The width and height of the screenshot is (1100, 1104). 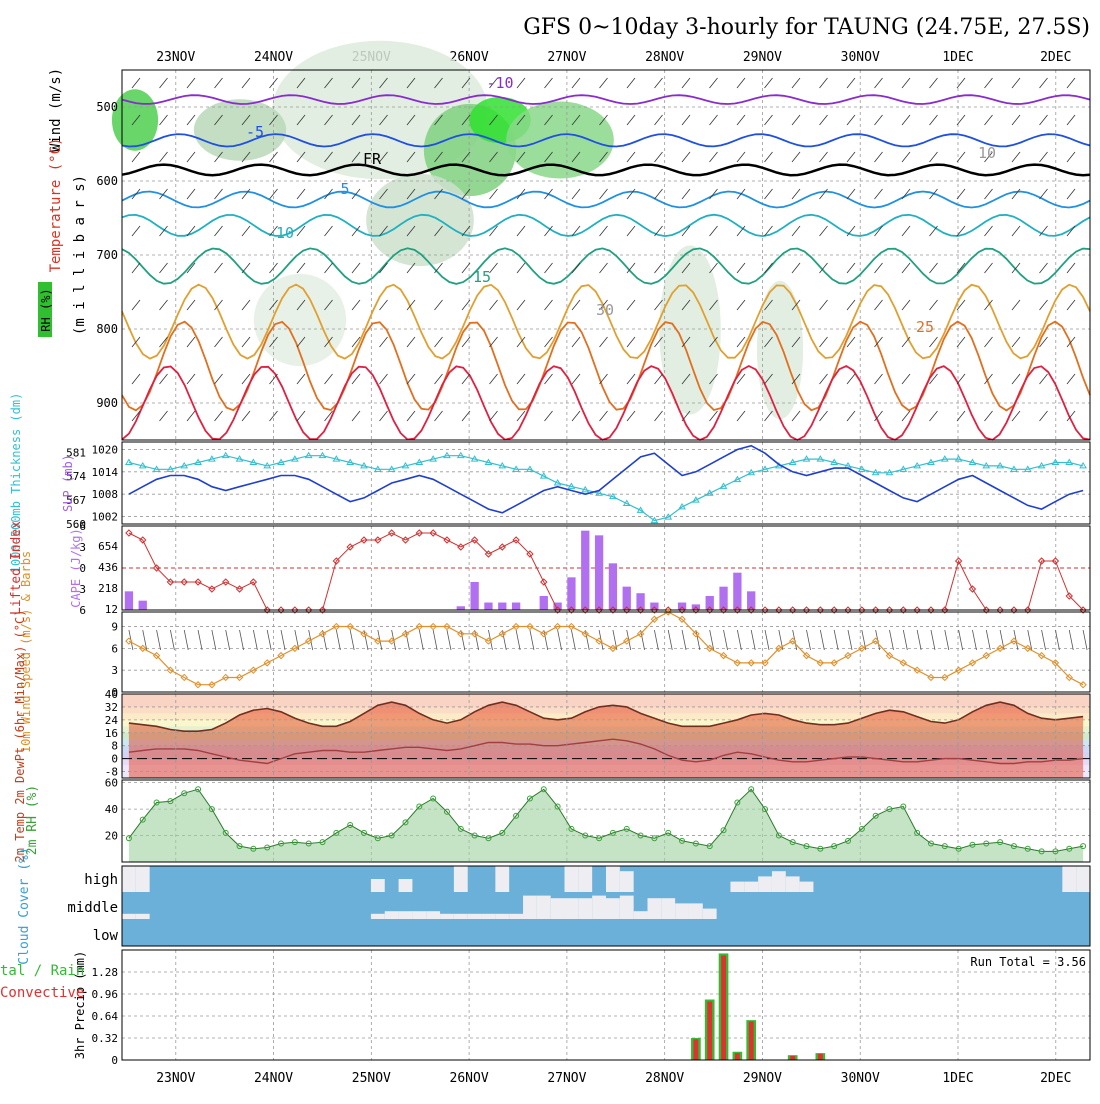 I want to click on rh-line, so click(x=606, y=820).